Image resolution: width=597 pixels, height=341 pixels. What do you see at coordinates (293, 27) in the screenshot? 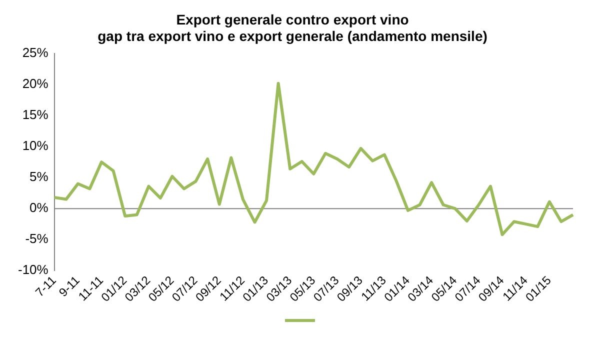
I see `chart-title: Export generale contro export vino gap tra export vino e export generale (andamento mensile)` at bounding box center [293, 27].